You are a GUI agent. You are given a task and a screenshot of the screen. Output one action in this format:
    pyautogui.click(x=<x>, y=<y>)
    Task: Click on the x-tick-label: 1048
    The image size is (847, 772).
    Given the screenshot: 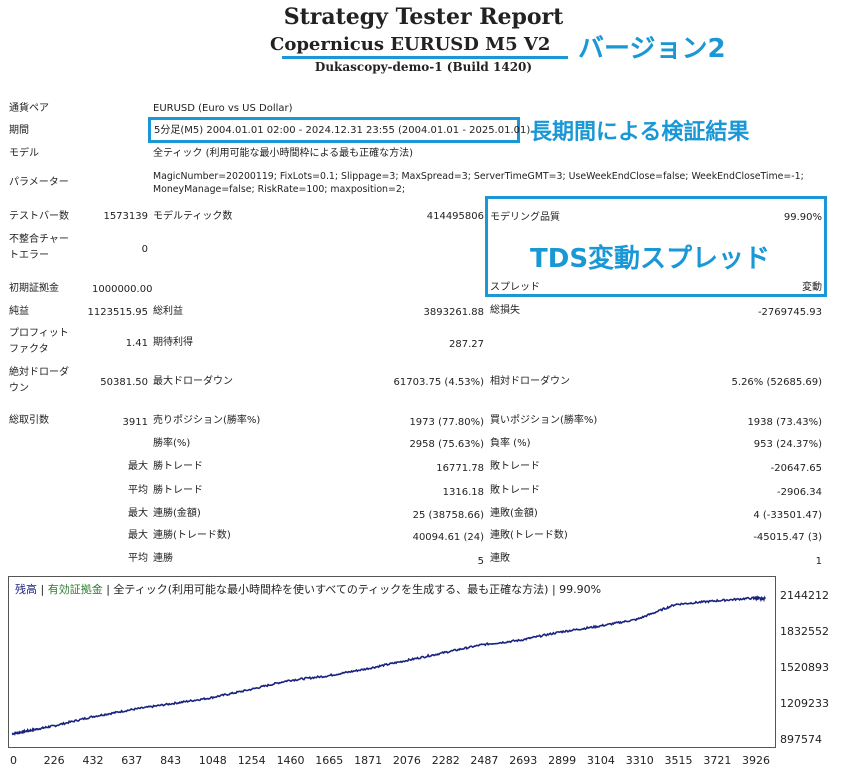 What is the action you would take?
    pyautogui.click(x=212, y=760)
    